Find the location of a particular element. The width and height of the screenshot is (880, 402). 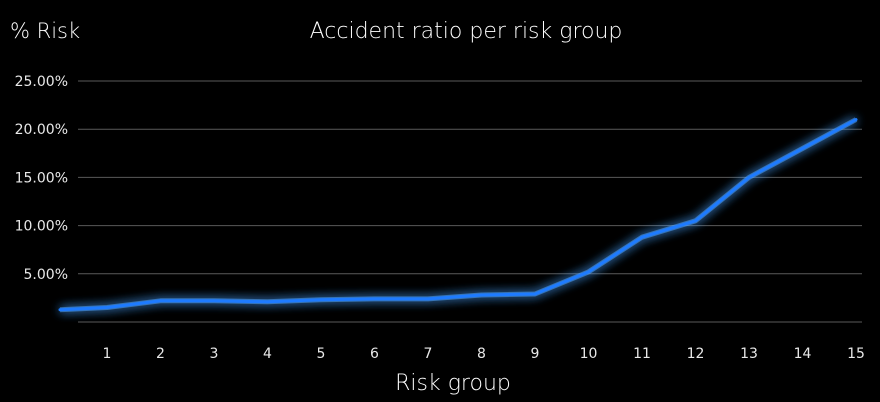

x-tick-label: 11 is located at coordinates (642, 354).